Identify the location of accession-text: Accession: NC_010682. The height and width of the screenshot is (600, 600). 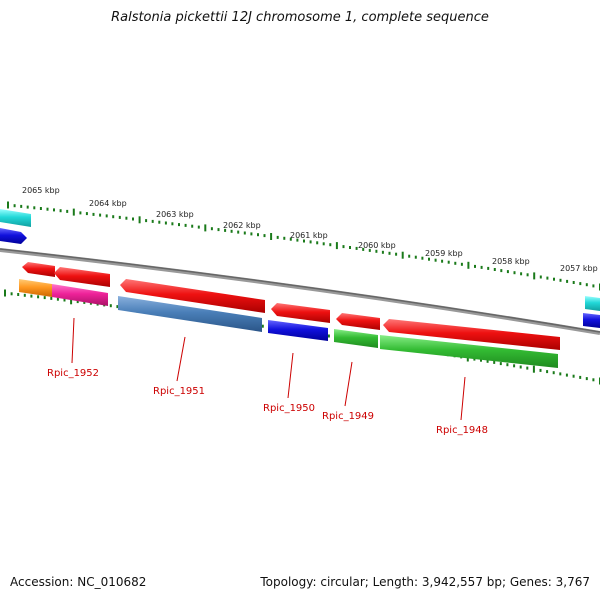
(78, 582).